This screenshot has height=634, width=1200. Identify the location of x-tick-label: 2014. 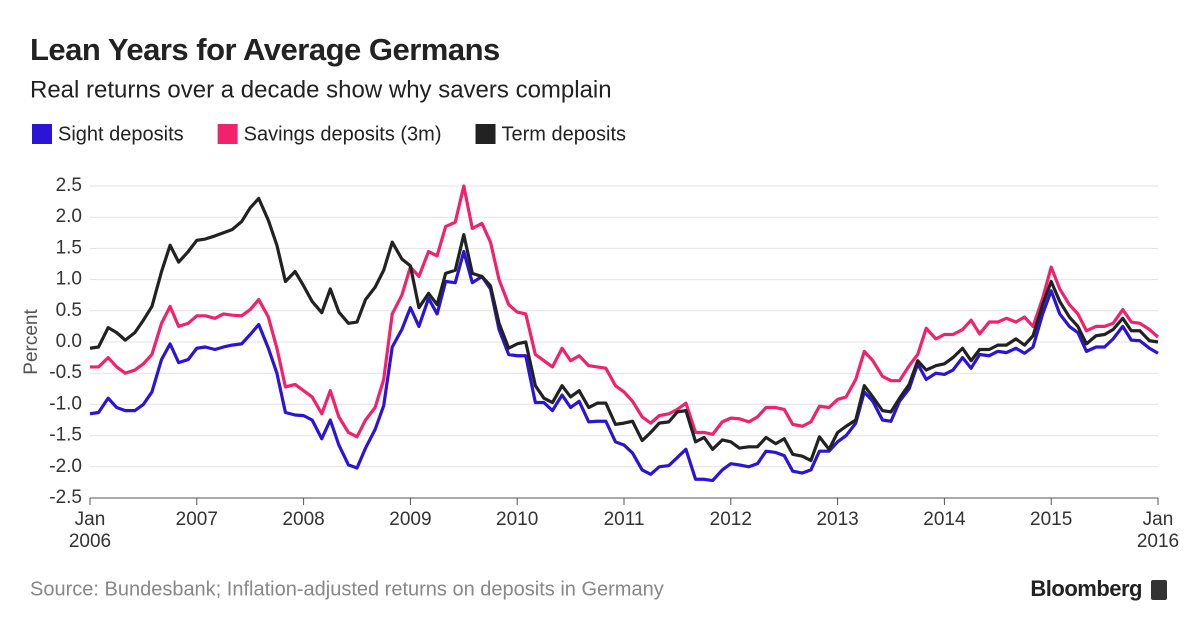
(944, 519).